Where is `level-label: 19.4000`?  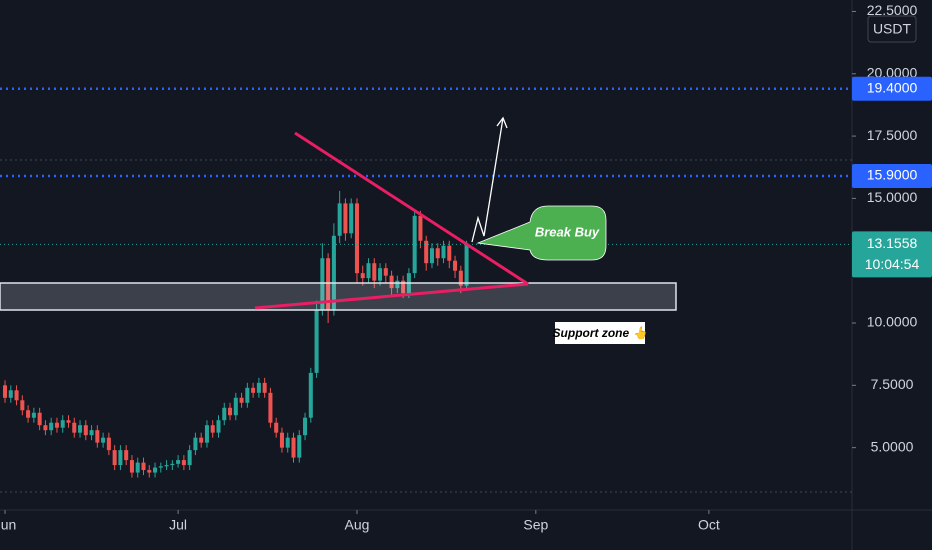
level-label: 19.4000 is located at coordinates (892, 87).